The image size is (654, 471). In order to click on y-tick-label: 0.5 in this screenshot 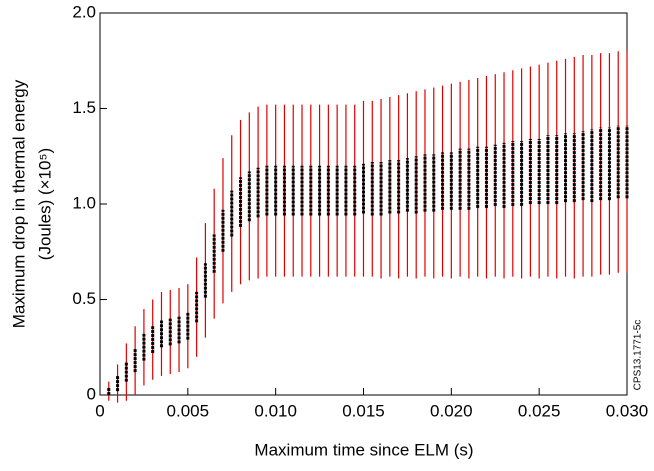, I will do `click(84, 298)`.